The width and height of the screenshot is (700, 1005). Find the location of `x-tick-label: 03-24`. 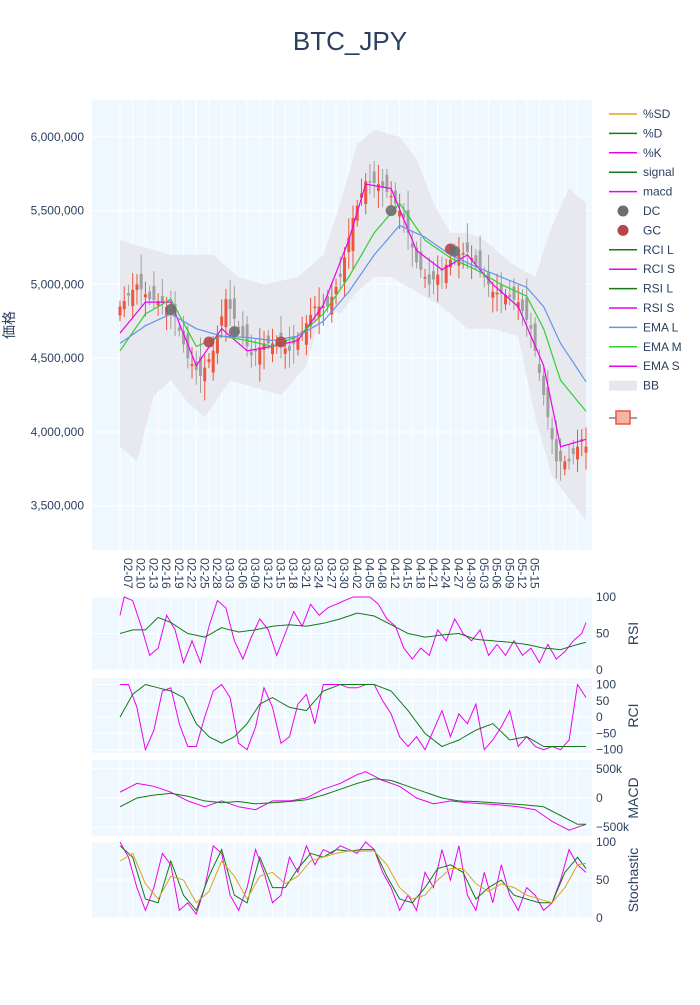

x-tick-label: 03-24 is located at coordinates (319, 573).